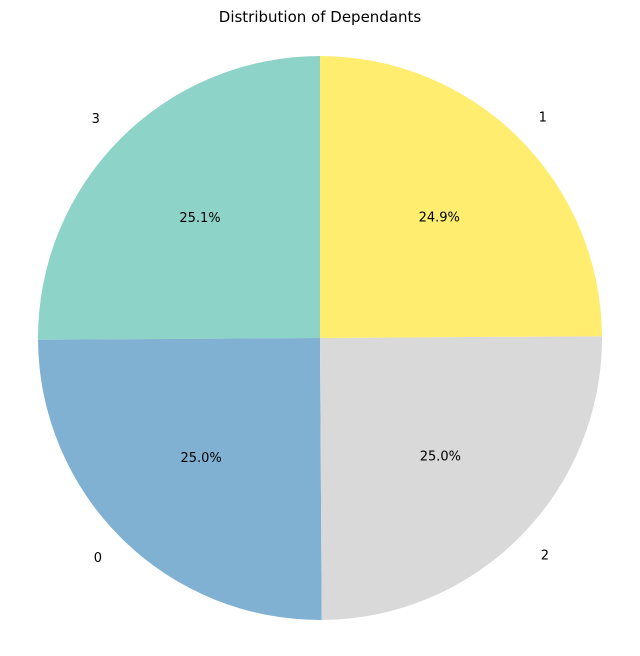 The image size is (640, 656). I want to click on slice-label-3: 3, so click(96, 119).